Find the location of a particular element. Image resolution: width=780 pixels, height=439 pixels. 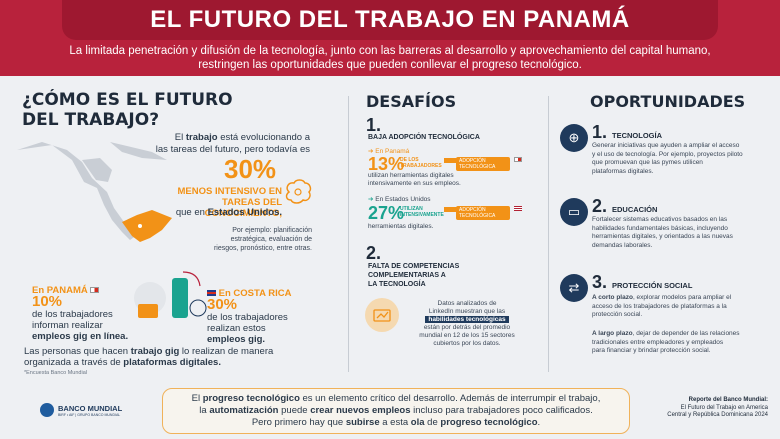

left-heading: ¿CÓMO ES EL FUTURO DEL TRABAJO? is located at coordinates (127, 110).